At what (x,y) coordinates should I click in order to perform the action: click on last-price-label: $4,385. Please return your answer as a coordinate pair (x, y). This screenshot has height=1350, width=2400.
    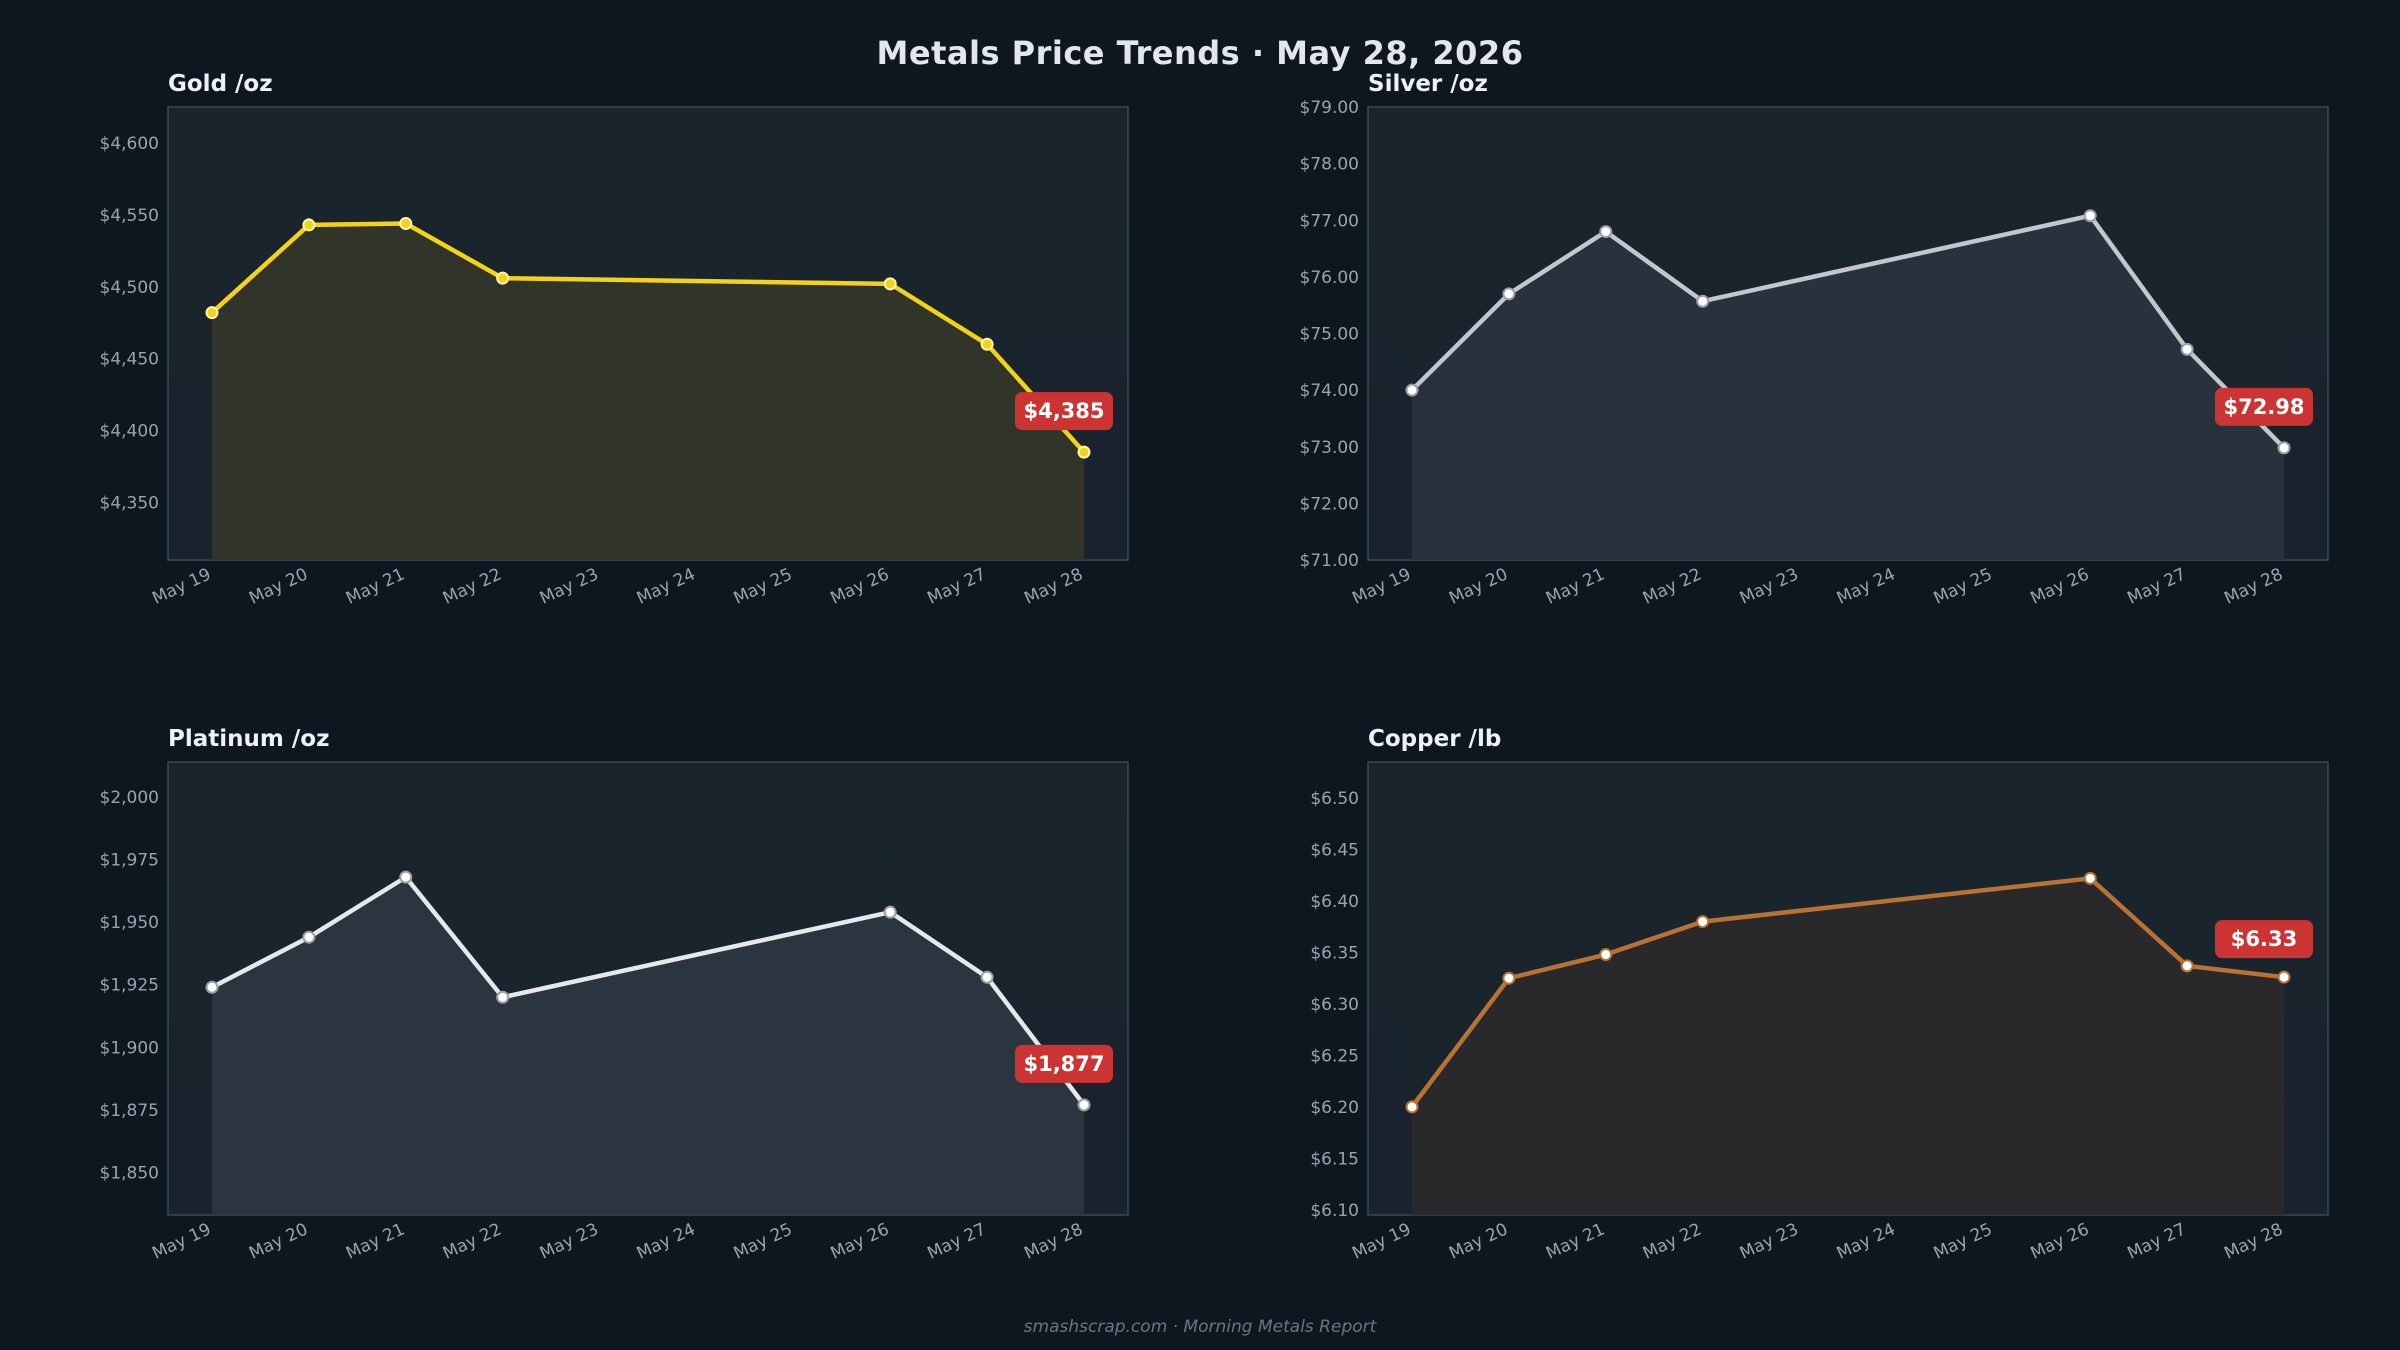
    Looking at the image, I should click on (1063, 411).